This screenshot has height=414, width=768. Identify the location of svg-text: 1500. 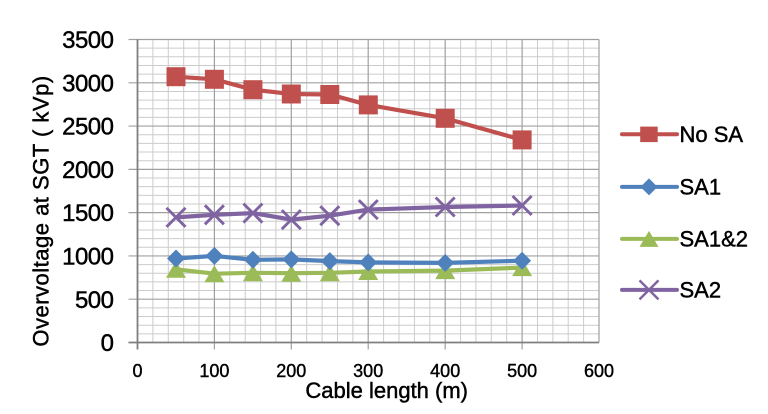
(88, 213).